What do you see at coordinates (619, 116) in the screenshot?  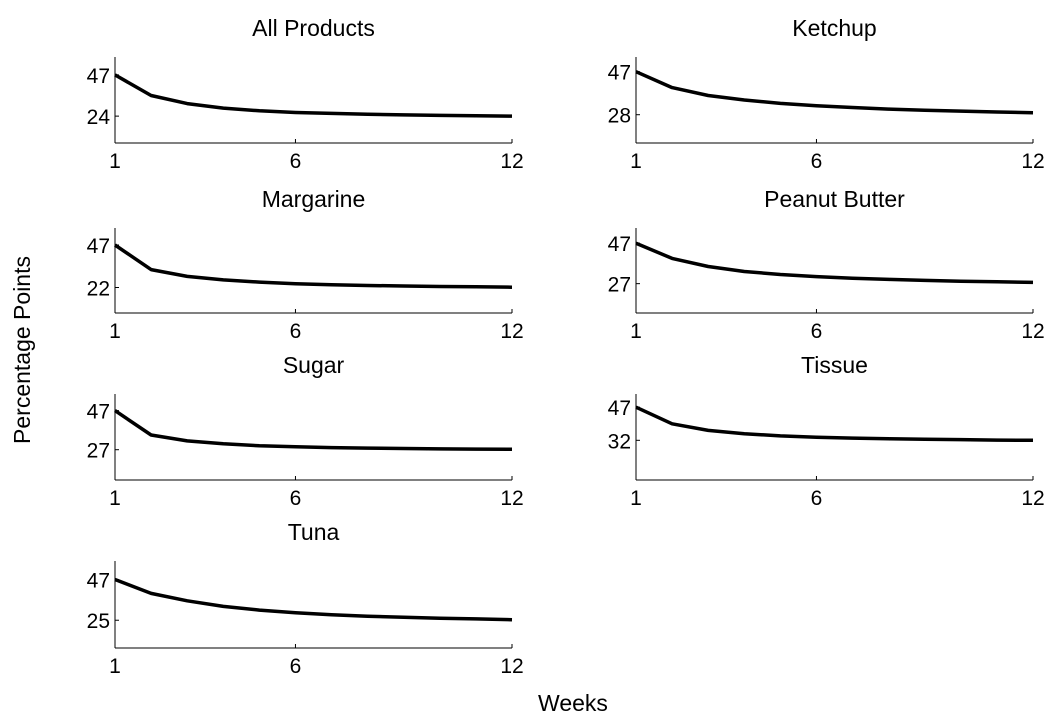 I see `y-tick-label: 28` at bounding box center [619, 116].